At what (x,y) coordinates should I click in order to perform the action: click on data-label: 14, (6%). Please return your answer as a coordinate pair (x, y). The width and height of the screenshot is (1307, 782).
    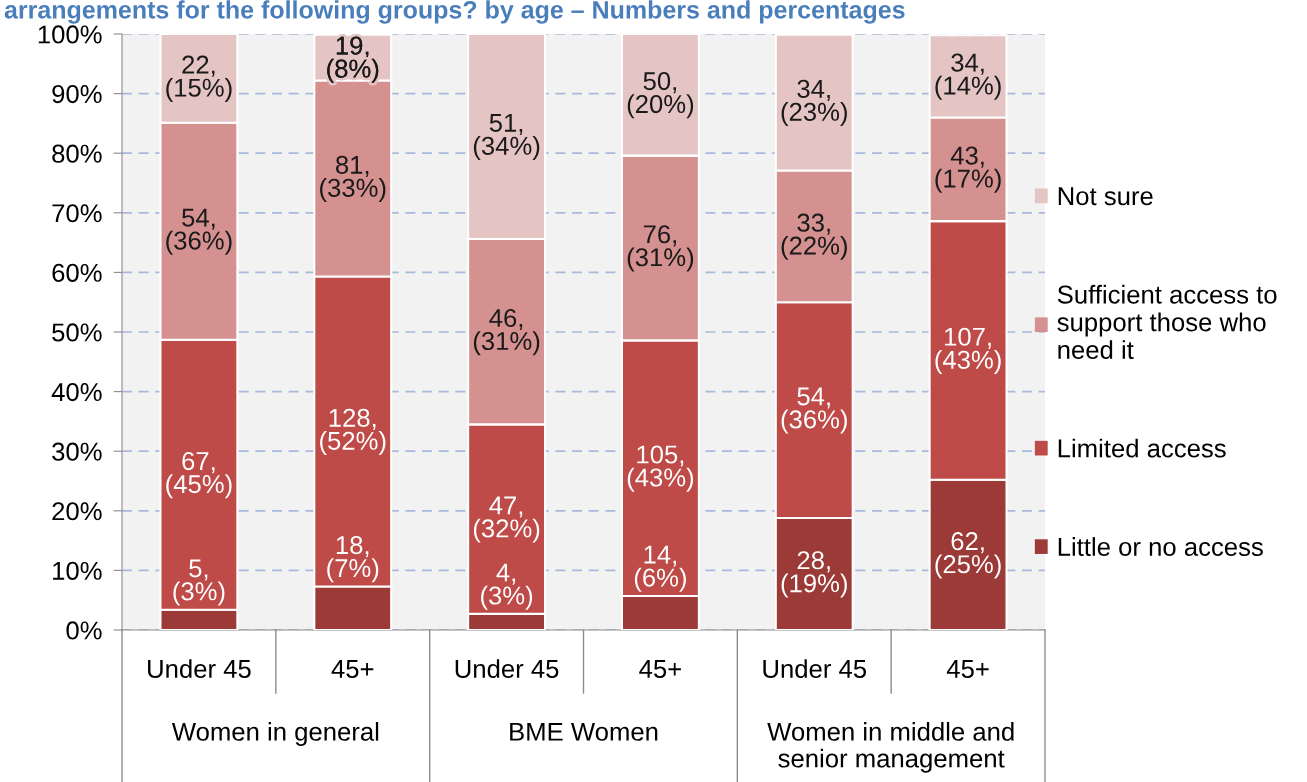
    Looking at the image, I should click on (660, 568).